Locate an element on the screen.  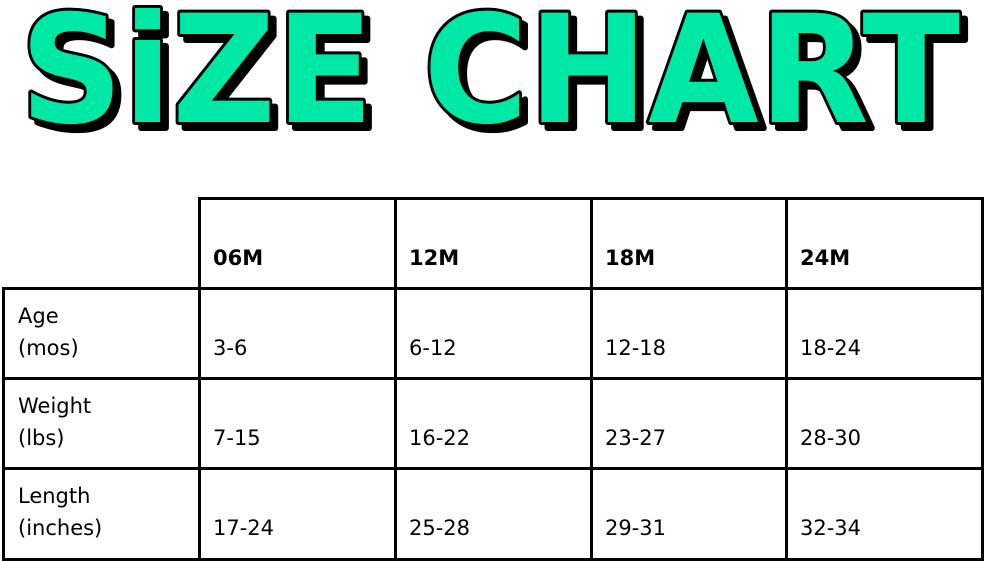
cell-value: 18-24 is located at coordinates (831, 348).